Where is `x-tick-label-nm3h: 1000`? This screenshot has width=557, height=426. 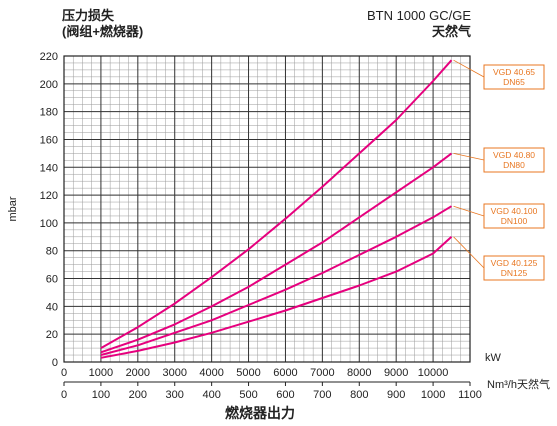 x-tick-label-nm3h: 1000 is located at coordinates (433, 395).